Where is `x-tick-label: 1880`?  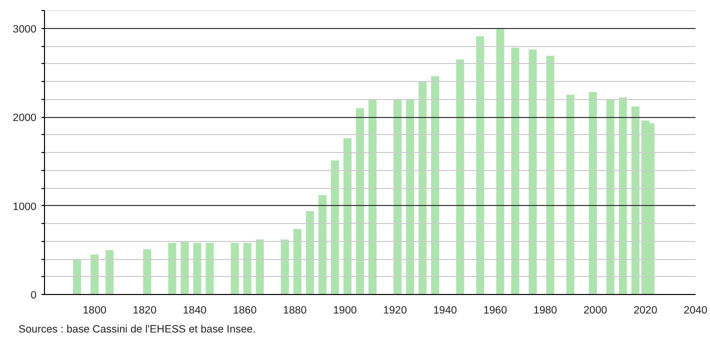 x-tick-label: 1880 is located at coordinates (295, 310).